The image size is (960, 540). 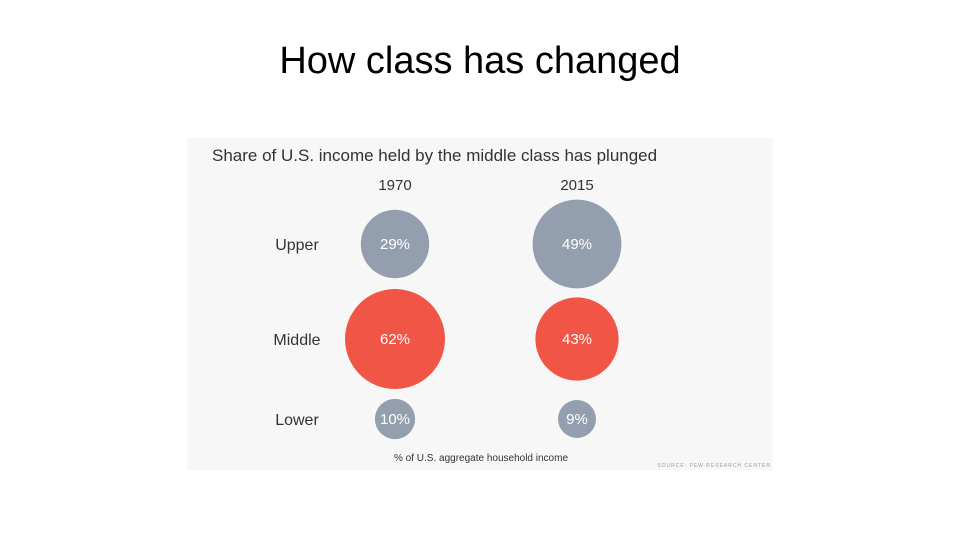 I want to click on row-labels: Upper Middle Lower, so click(x=296, y=333).